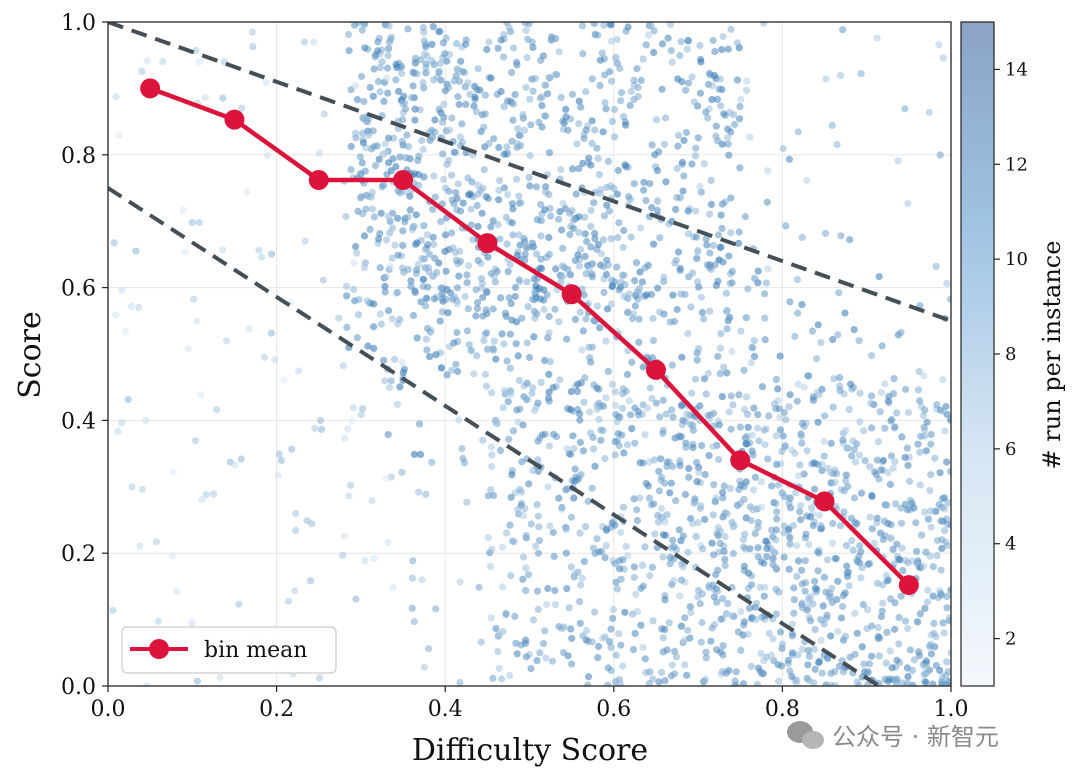 Image resolution: width=1080 pixels, height=782 pixels. What do you see at coordinates (805, 735) in the screenshot?
I see `wechat-icon` at bounding box center [805, 735].